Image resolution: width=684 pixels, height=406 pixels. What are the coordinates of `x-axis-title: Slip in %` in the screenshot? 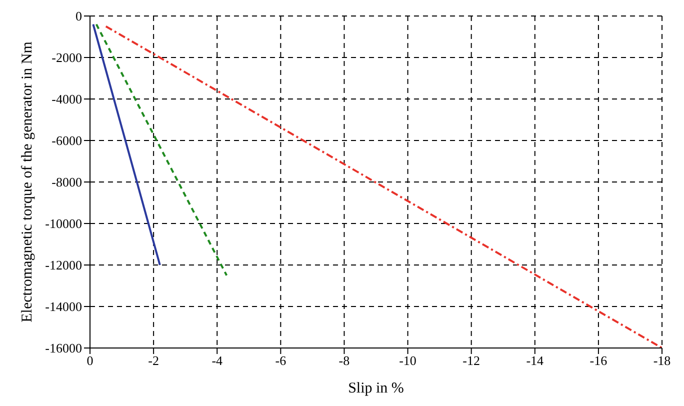 It's located at (376, 388).